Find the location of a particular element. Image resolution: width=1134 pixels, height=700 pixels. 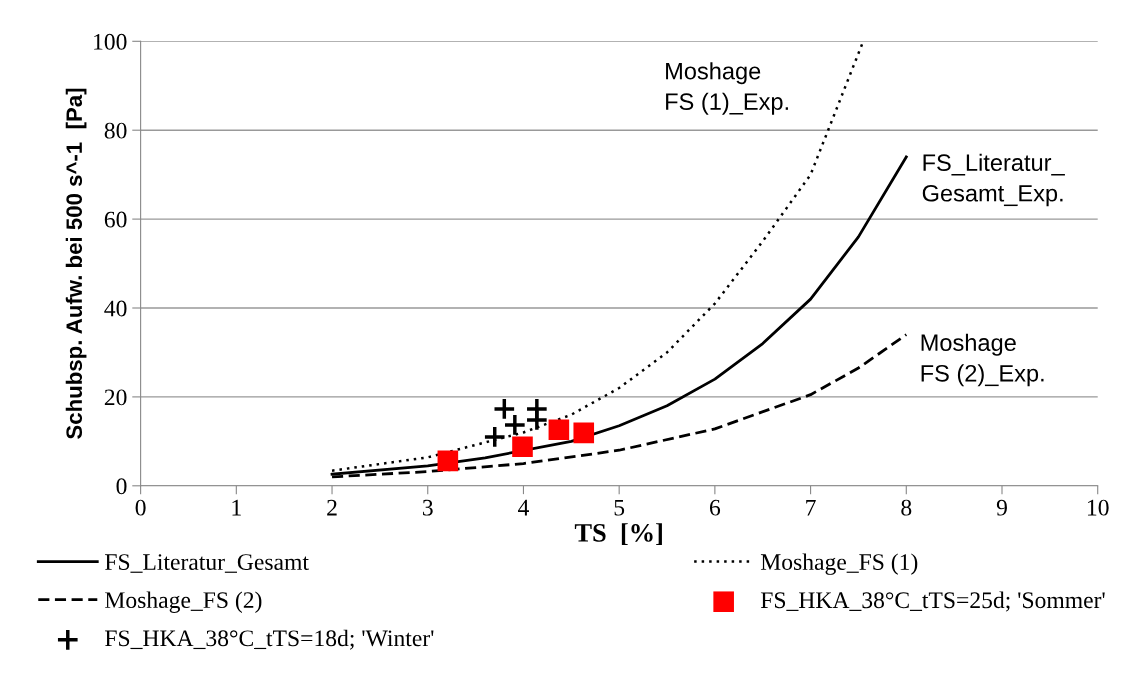

legend-label: FS_HKA_38°C_tTS=18d; 'Winter' is located at coordinates (269, 639).